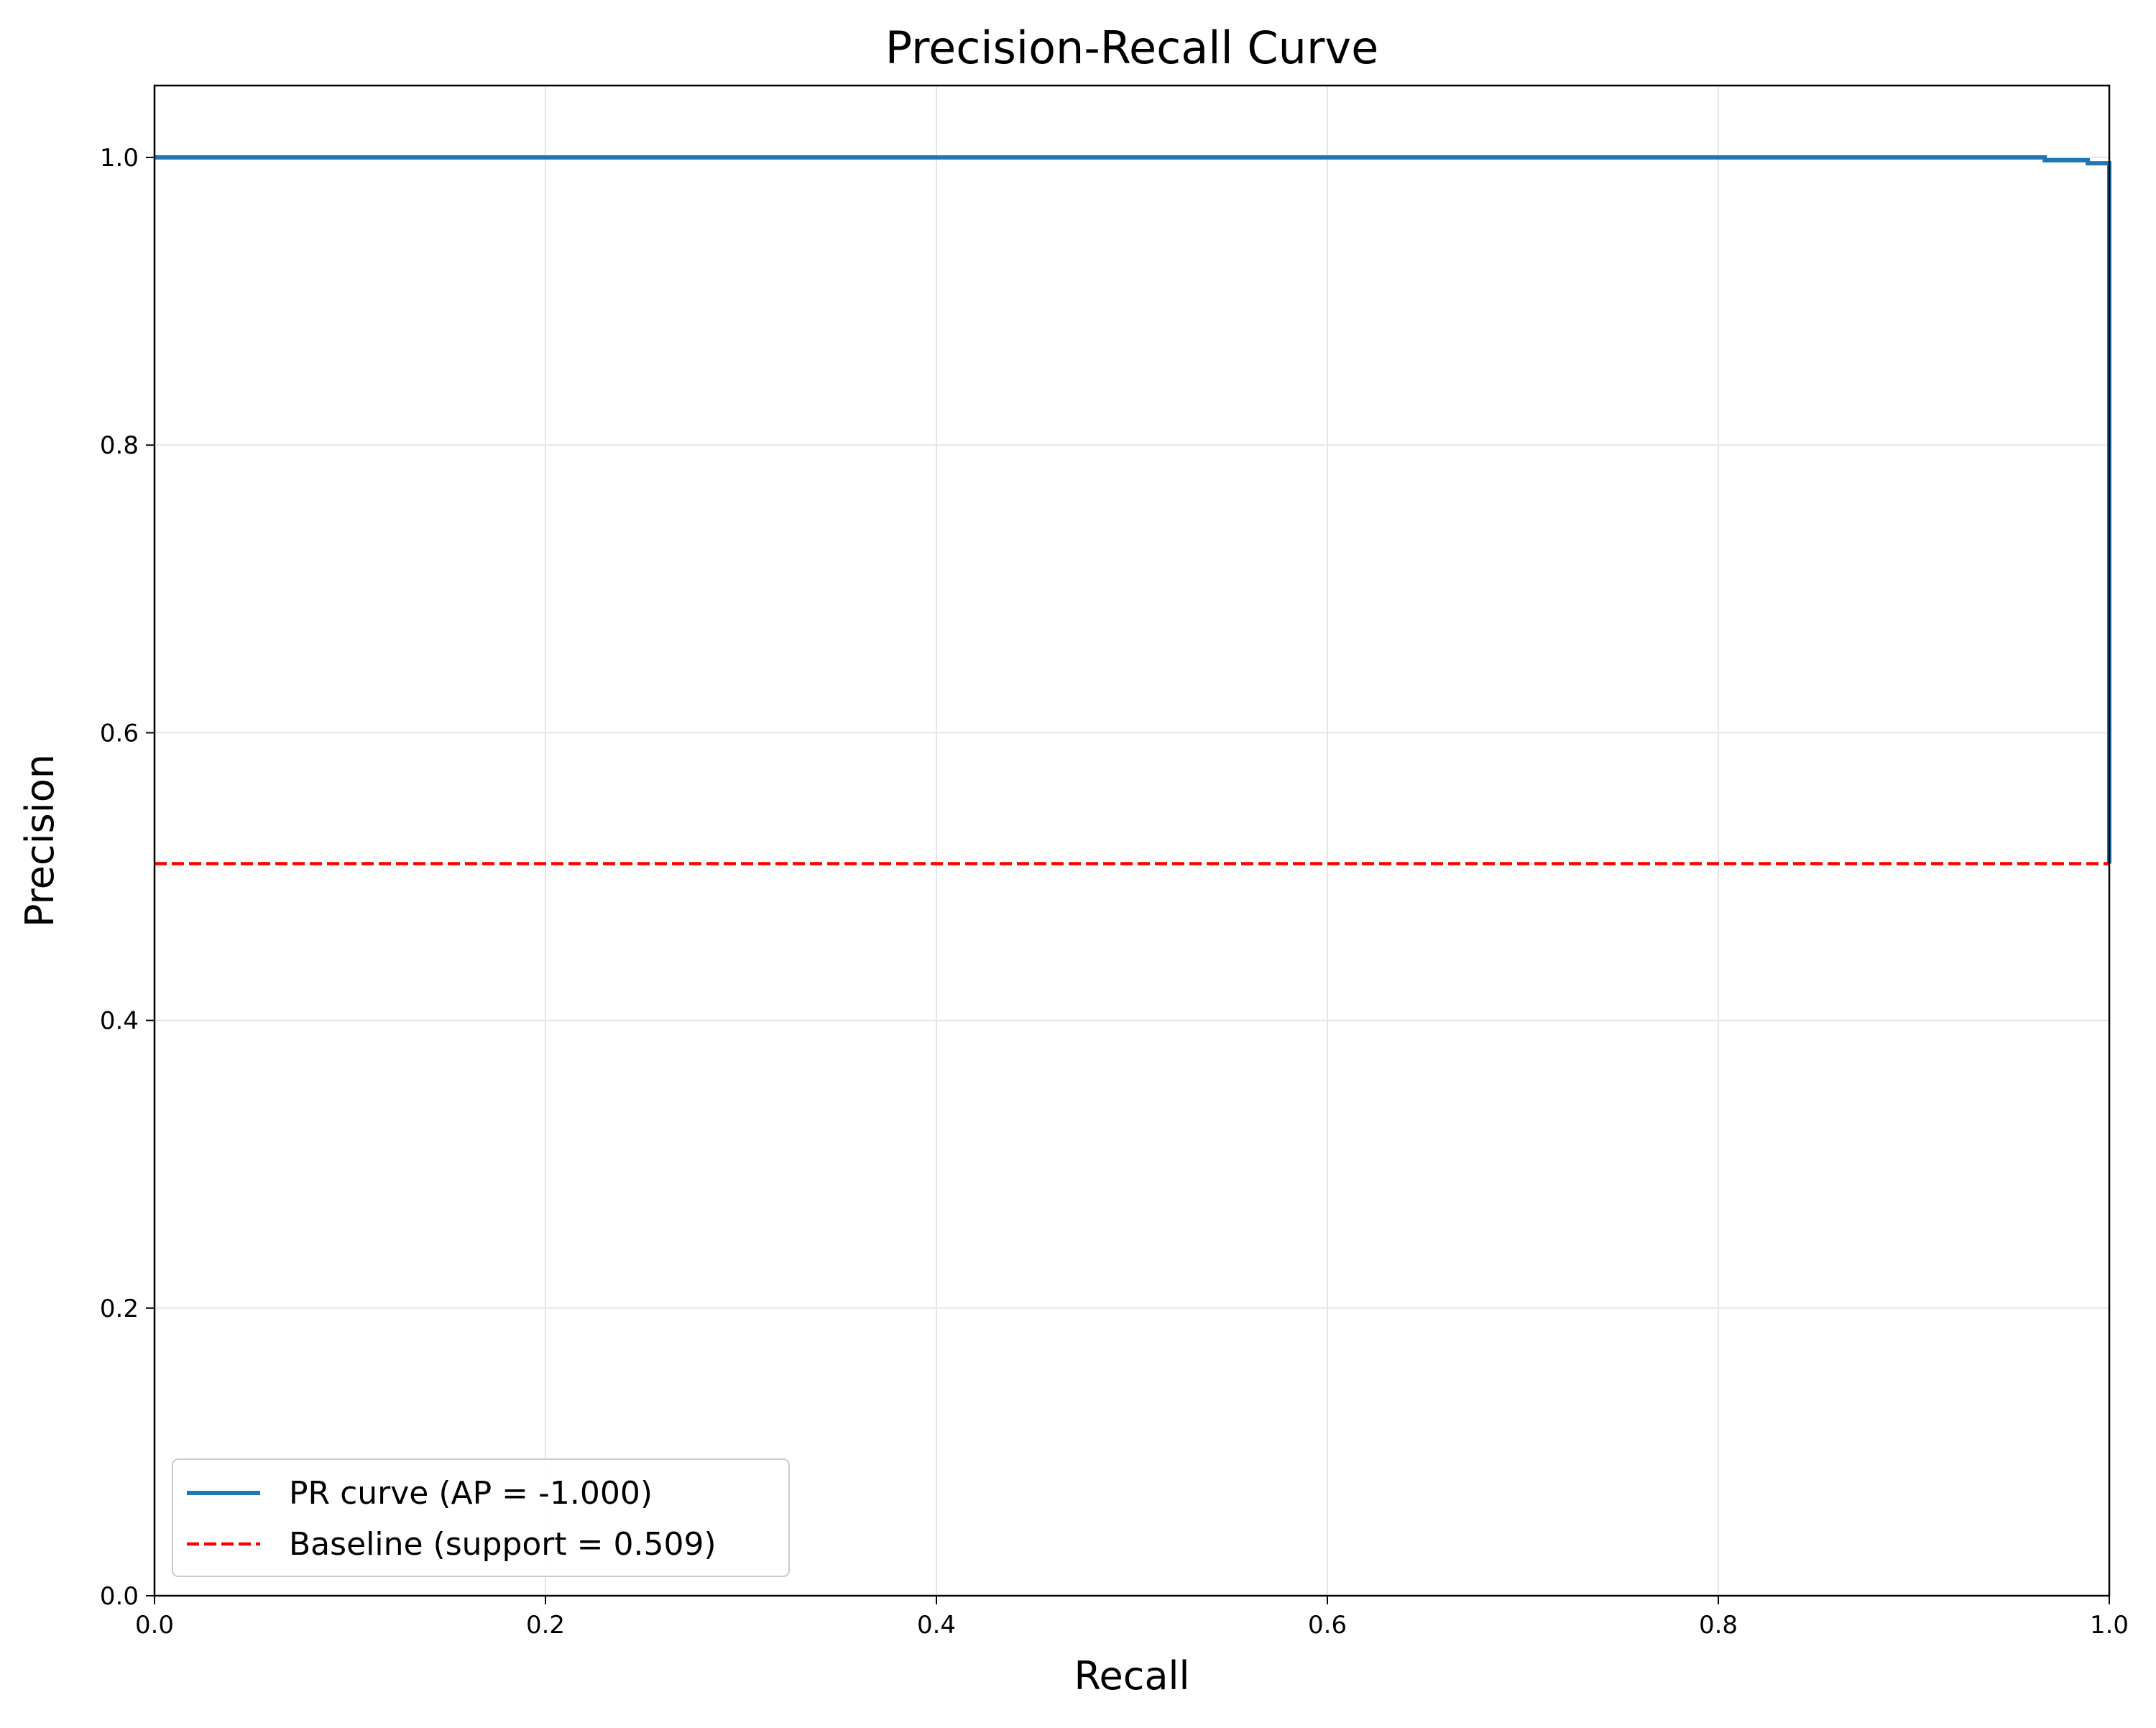  What do you see at coordinates (471, 1493) in the screenshot?
I see `legend-label-pr-curve: PR curve (AP = -1.000)` at bounding box center [471, 1493].